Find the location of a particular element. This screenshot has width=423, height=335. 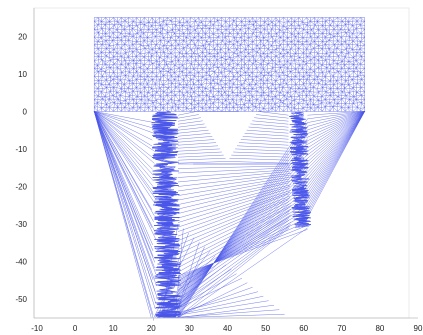

x-tick-label: 90 is located at coordinates (418, 328).